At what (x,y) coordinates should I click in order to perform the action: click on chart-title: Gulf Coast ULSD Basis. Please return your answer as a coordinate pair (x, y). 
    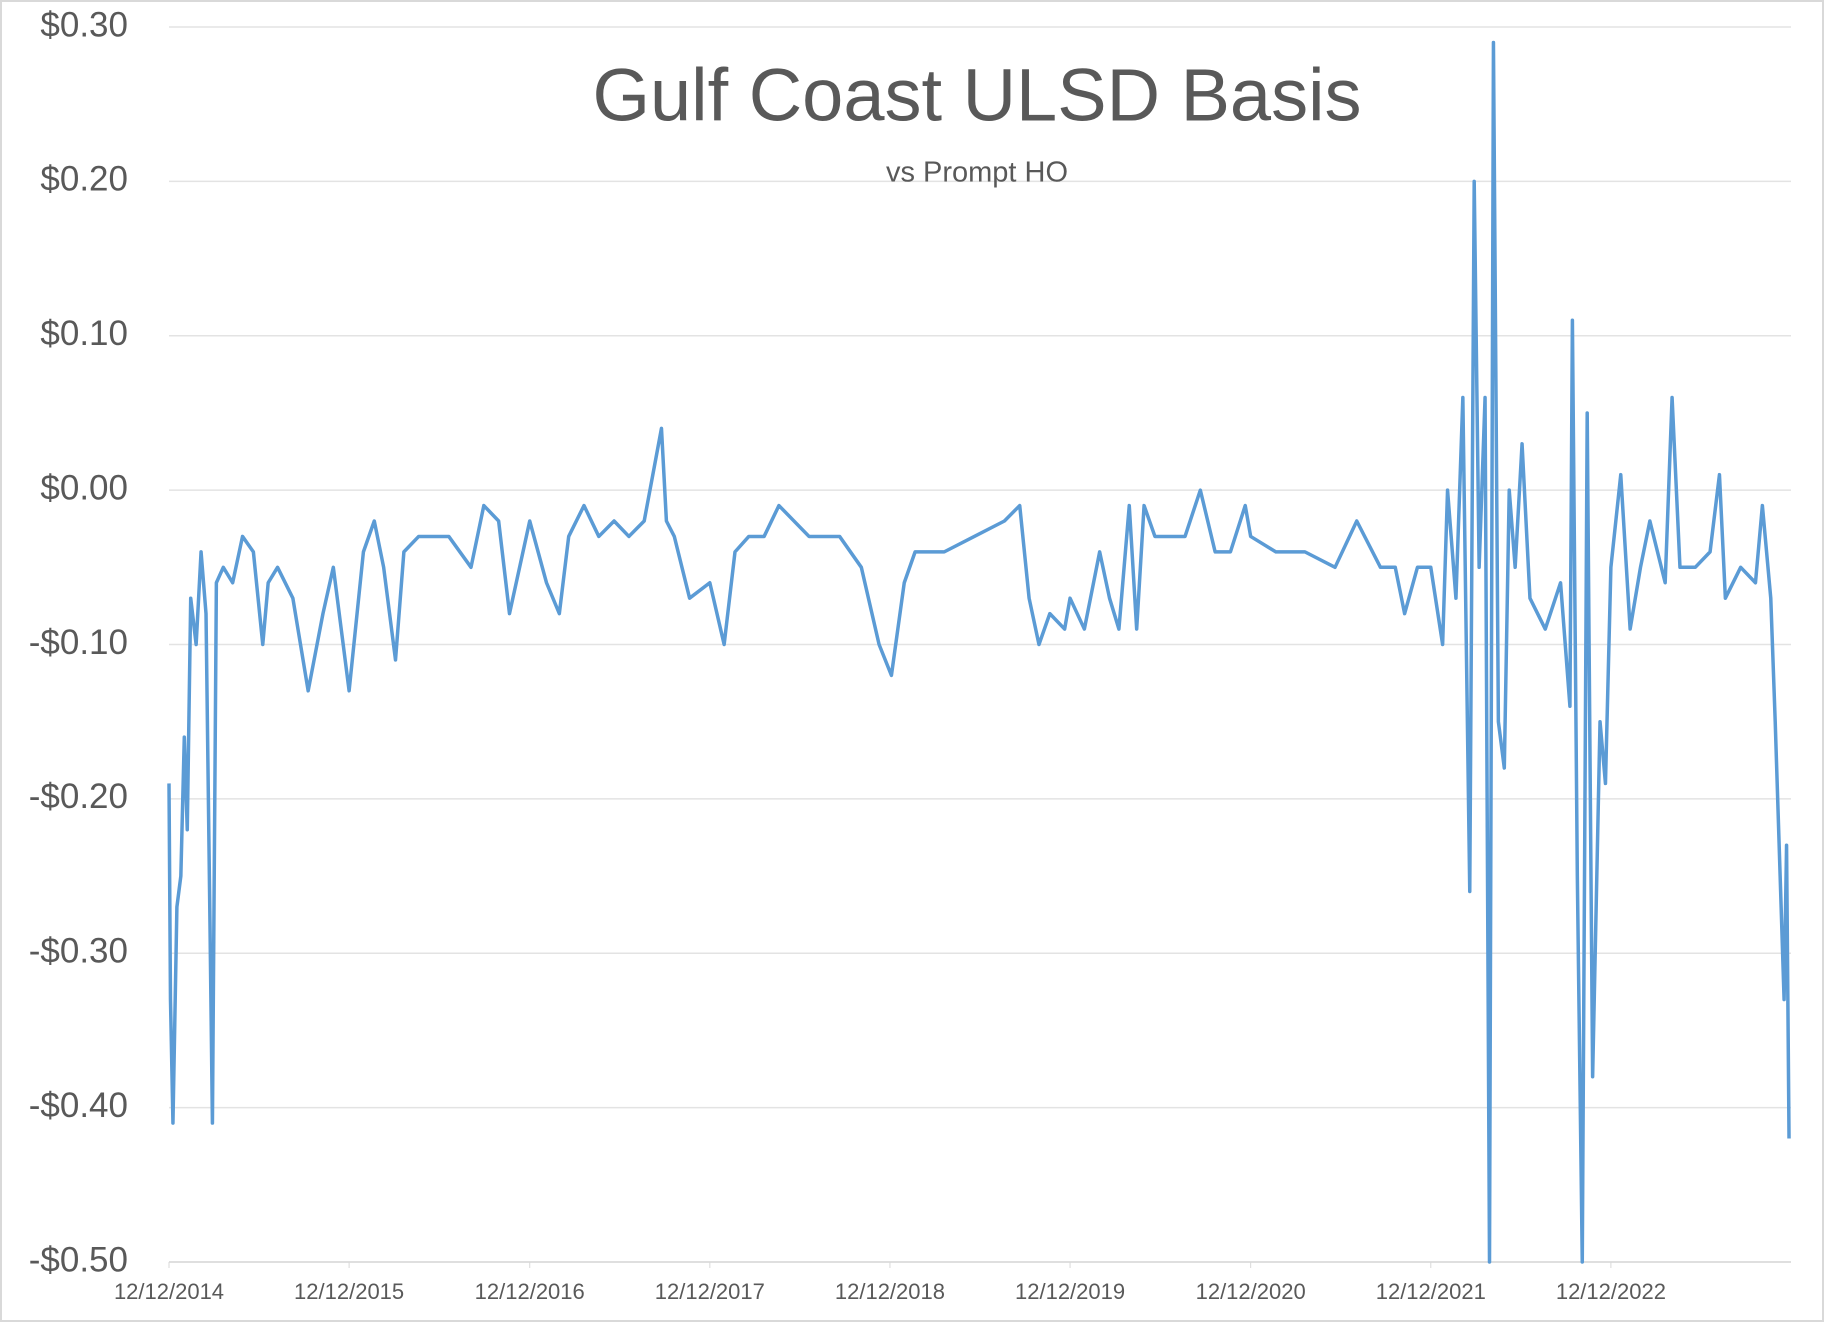
    Looking at the image, I should click on (976, 95).